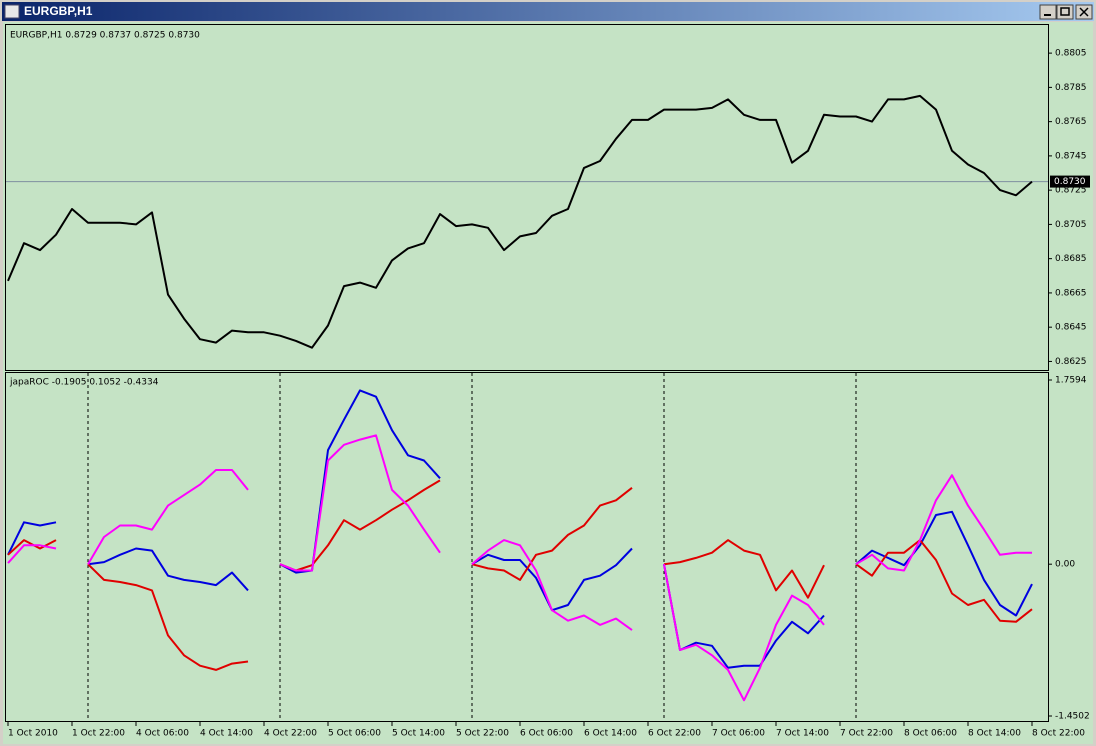 Image resolution: width=1096 pixels, height=746 pixels. Describe the element at coordinates (1065, 565) in the screenshot. I see `y-tick-label: 0.00` at that location.